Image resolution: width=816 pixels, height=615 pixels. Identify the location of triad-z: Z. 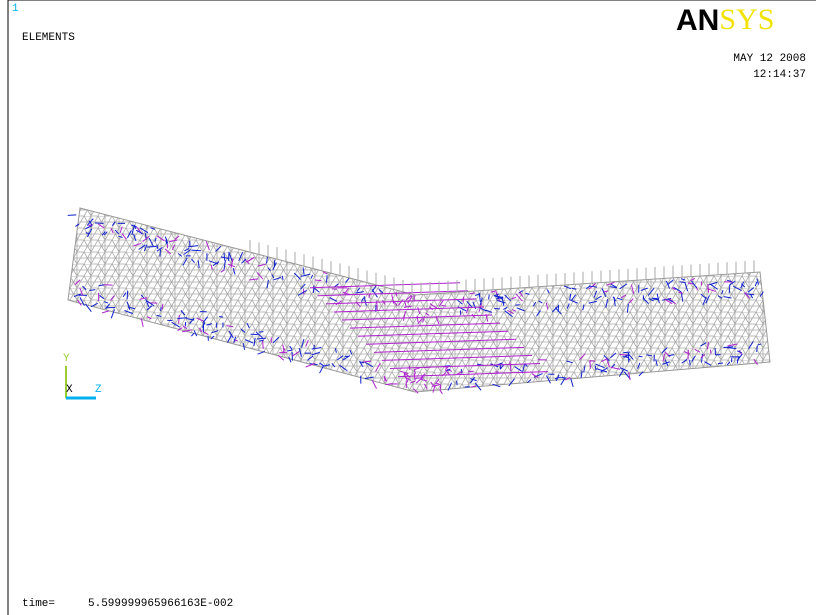
(98, 390).